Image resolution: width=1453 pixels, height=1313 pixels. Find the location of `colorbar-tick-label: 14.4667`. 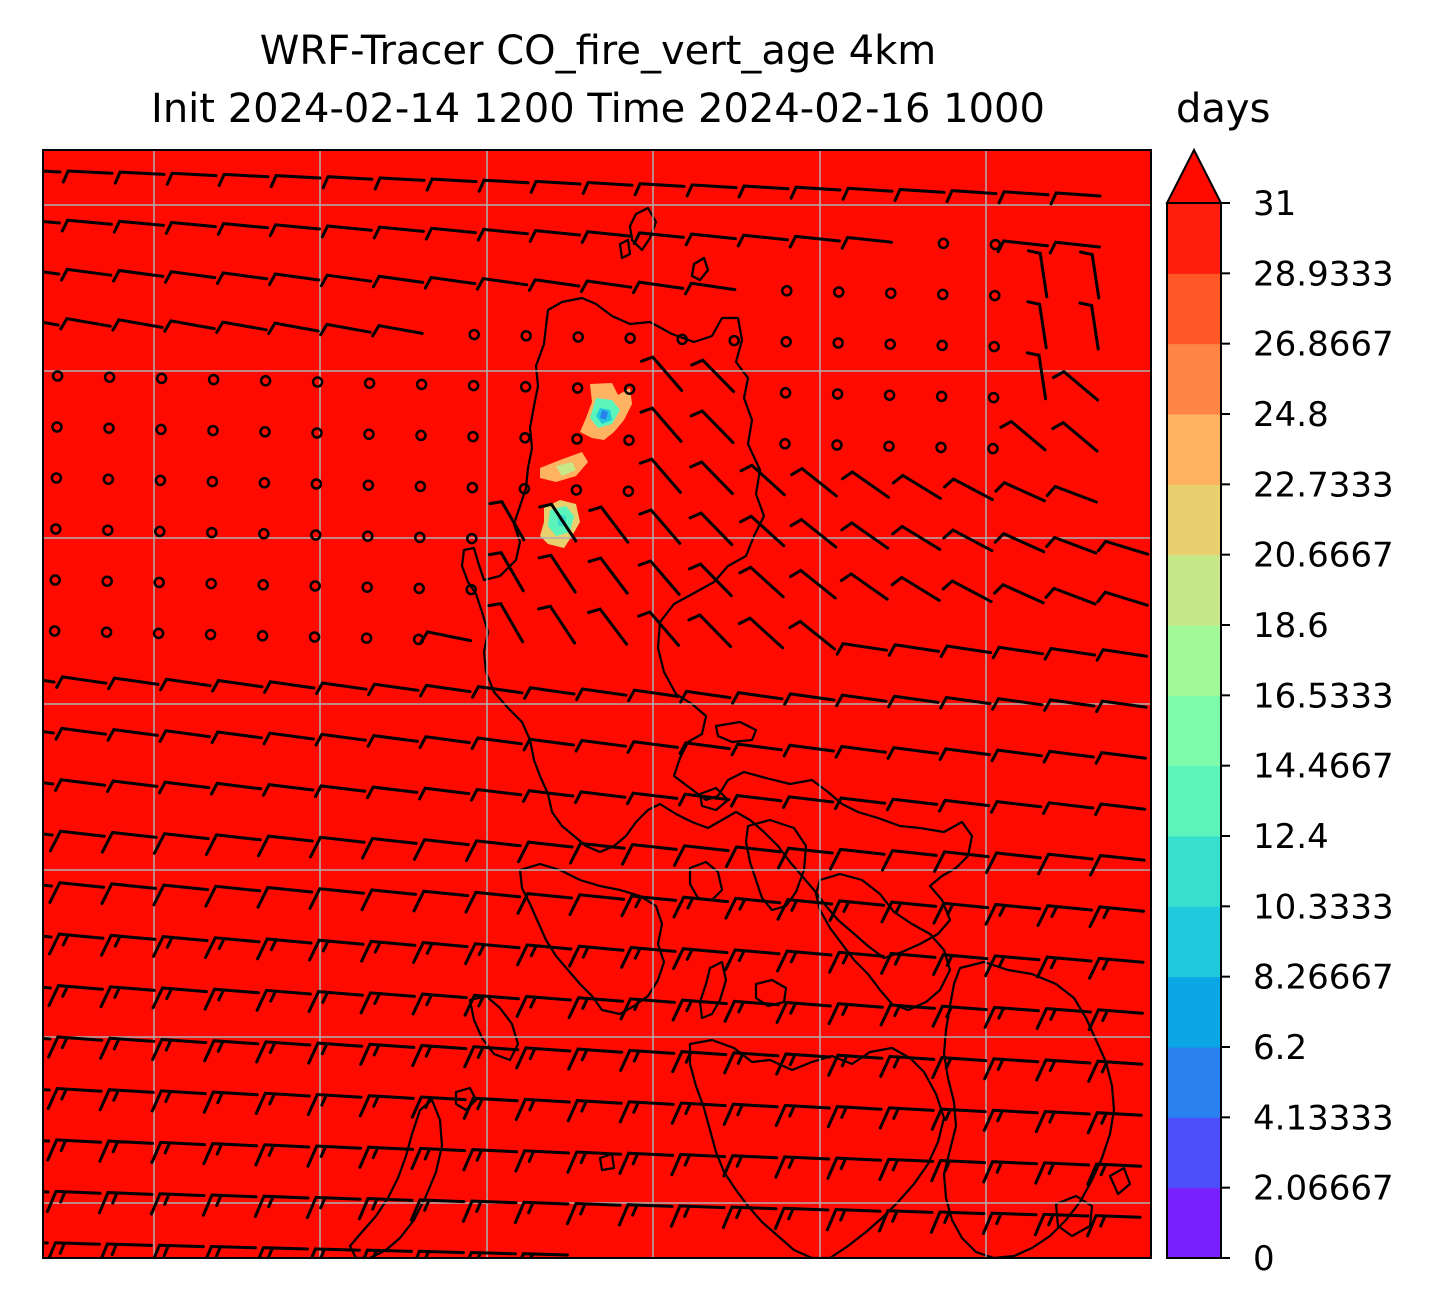

colorbar-tick-label: 14.4667 is located at coordinates (1323, 767).